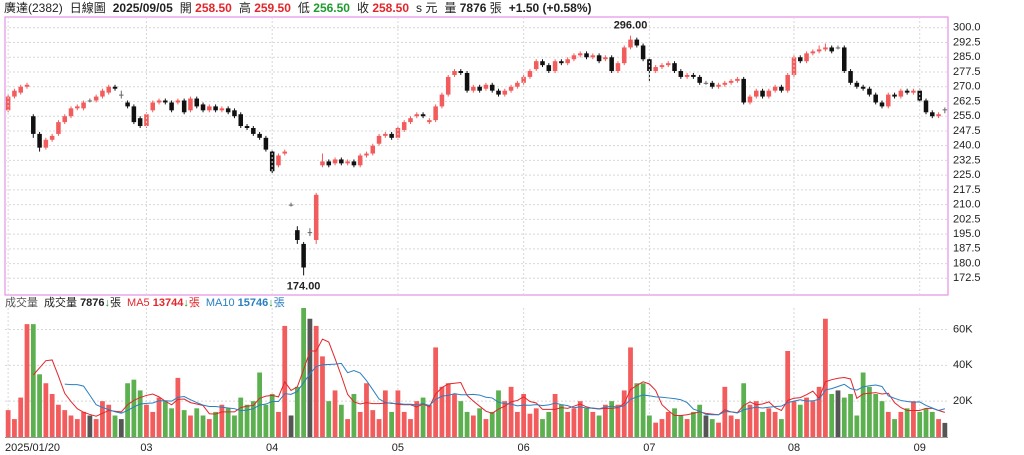 This screenshot has width=1024, height=455. Describe the element at coordinates (473, 8) in the screenshot. I see `field-value: 7876` at that location.